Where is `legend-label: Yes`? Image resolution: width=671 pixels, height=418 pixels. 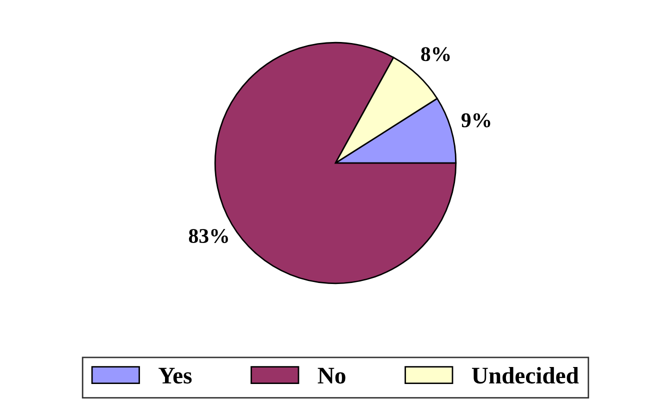
legend-label: Yes is located at coordinates (175, 376).